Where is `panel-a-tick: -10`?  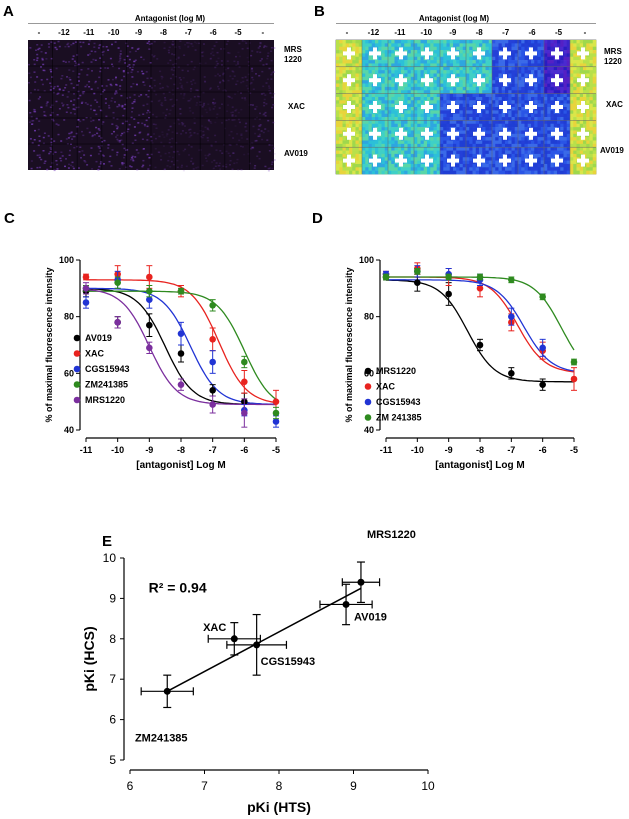
panel-a-tick: -10 is located at coordinates (113, 32).